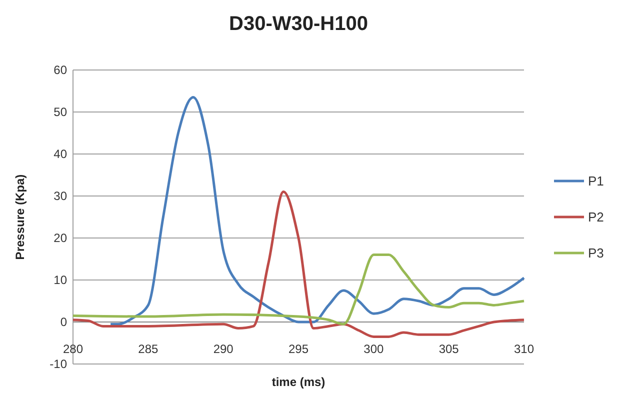 The height and width of the screenshot is (394, 644). Describe the element at coordinates (64, 322) in the screenshot. I see `y-tick-label: 0` at that location.